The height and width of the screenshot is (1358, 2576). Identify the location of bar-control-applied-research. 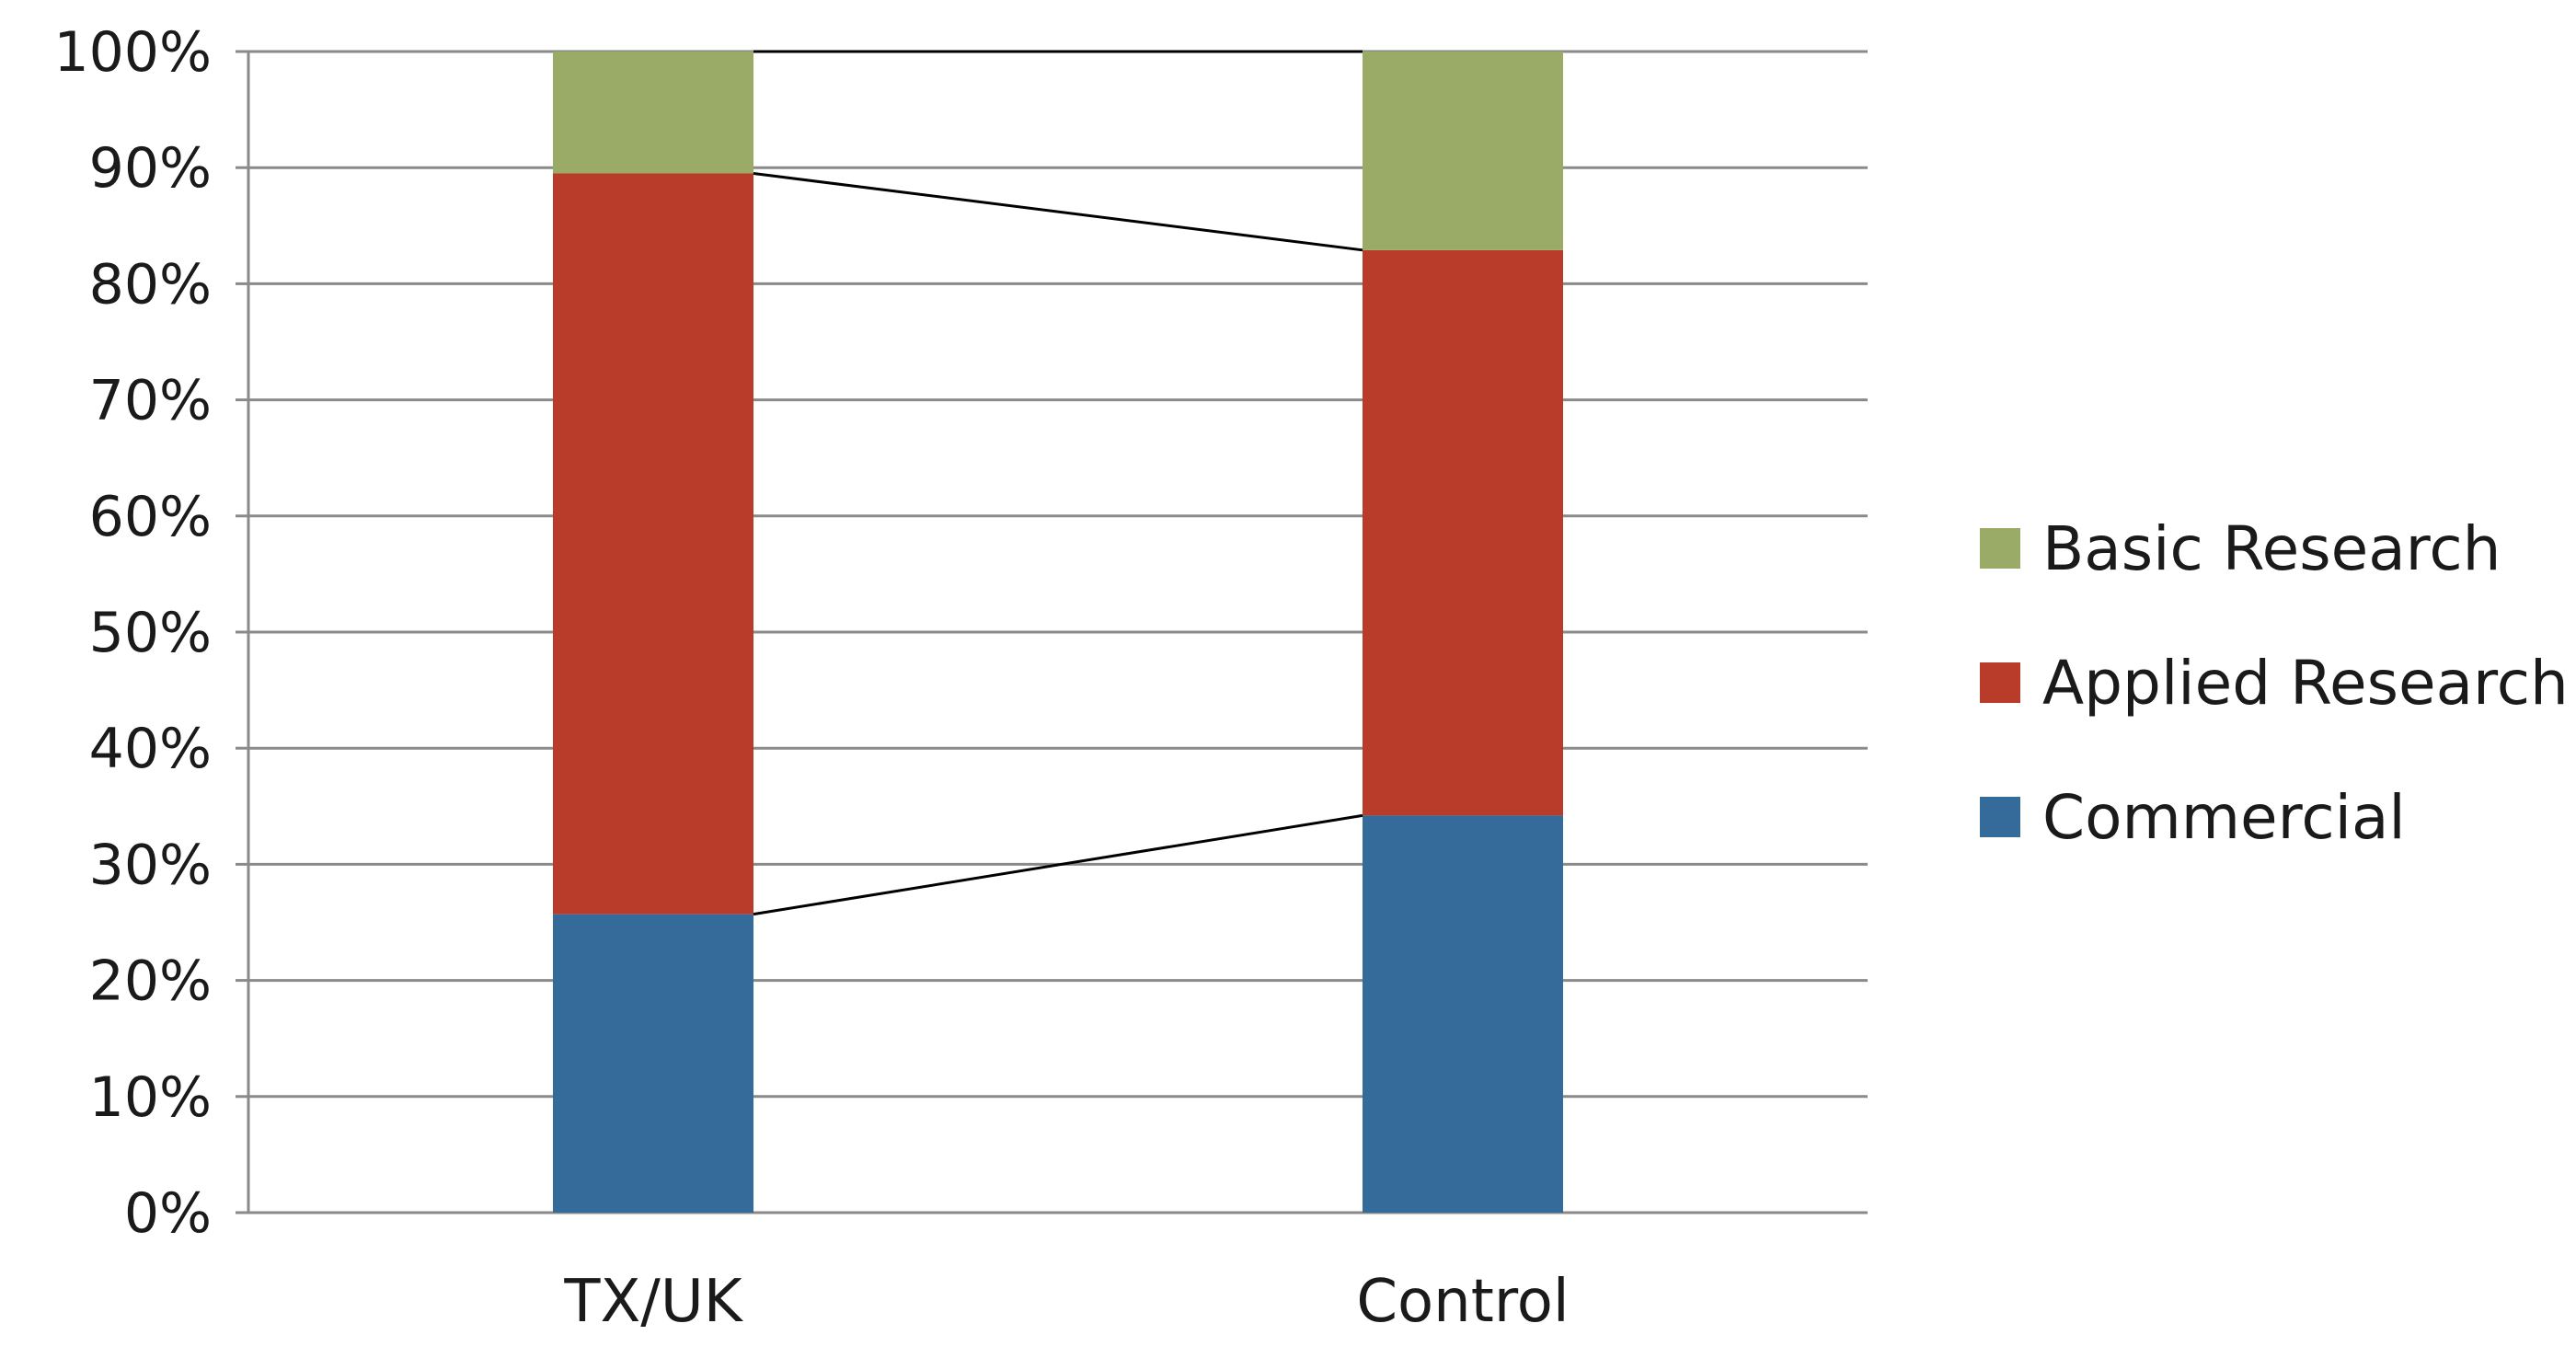
(1463, 532).